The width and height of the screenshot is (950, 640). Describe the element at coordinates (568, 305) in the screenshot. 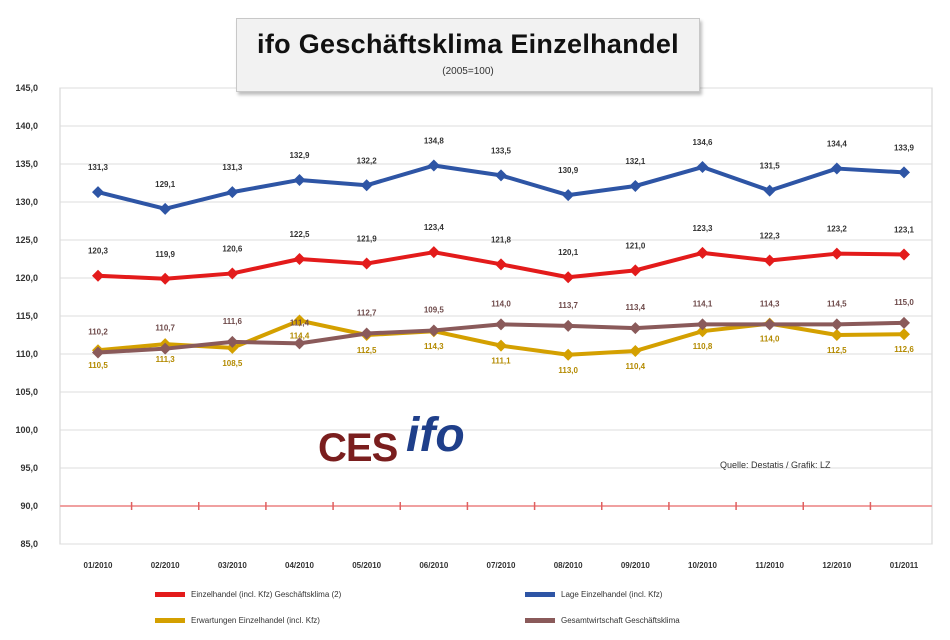

I see `data-label: 113,7` at that location.